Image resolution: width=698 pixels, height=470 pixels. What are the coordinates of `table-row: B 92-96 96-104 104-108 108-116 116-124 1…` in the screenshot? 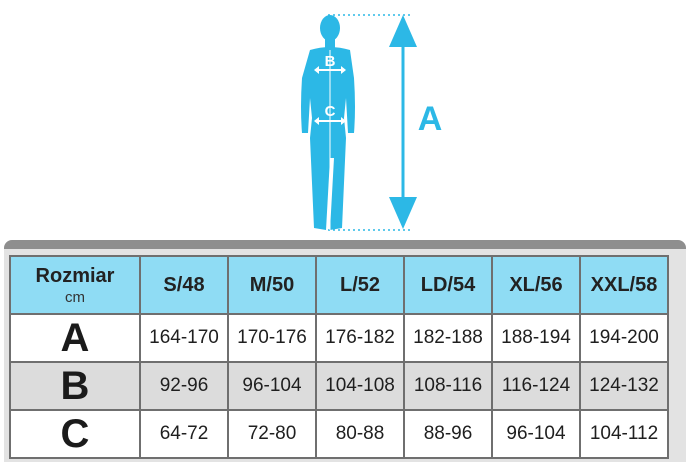 It's located at (339, 386).